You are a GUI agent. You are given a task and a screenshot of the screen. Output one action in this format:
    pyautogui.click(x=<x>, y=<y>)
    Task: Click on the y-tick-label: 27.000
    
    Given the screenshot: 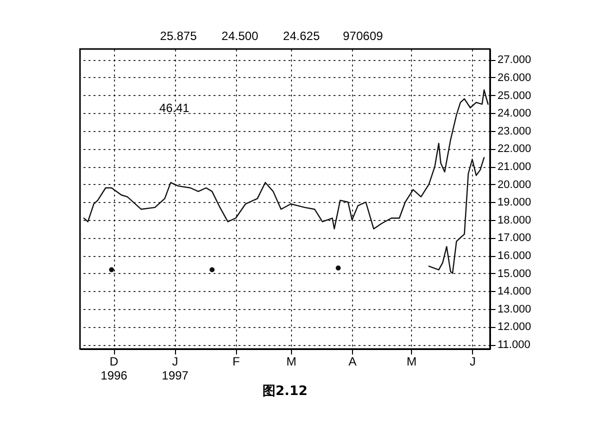 What is the action you would take?
    pyautogui.click(x=515, y=60)
    